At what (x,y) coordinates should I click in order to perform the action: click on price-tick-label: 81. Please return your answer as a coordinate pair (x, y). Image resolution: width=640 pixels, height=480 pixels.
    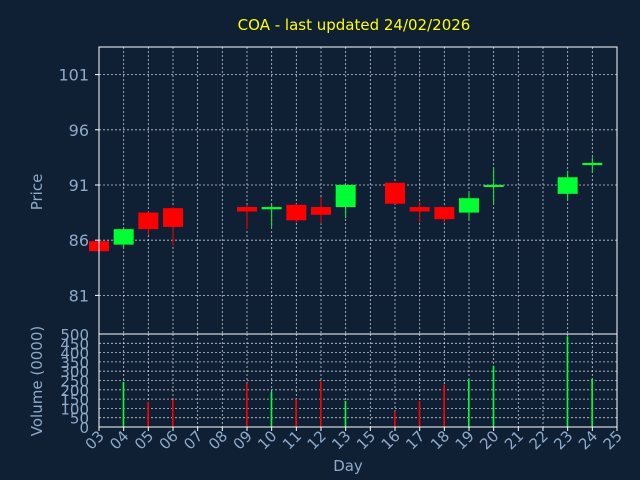
    Looking at the image, I should click on (79, 295).